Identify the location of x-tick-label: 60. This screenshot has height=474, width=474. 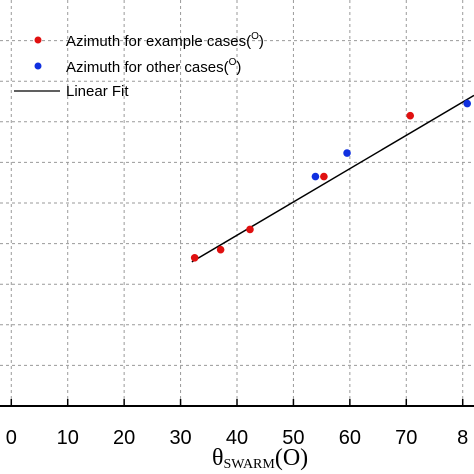
(350, 438).